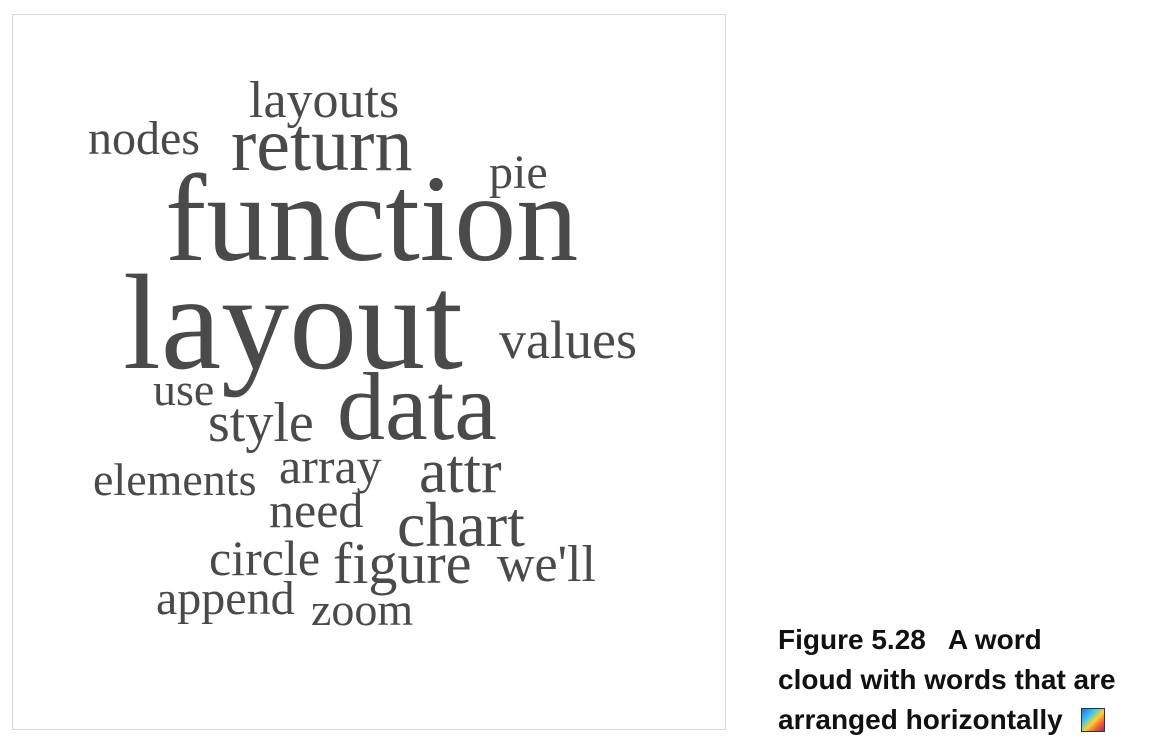 This screenshot has height=744, width=1156. What do you see at coordinates (852, 639) in the screenshot?
I see `figure-number: Figure 5.28` at bounding box center [852, 639].